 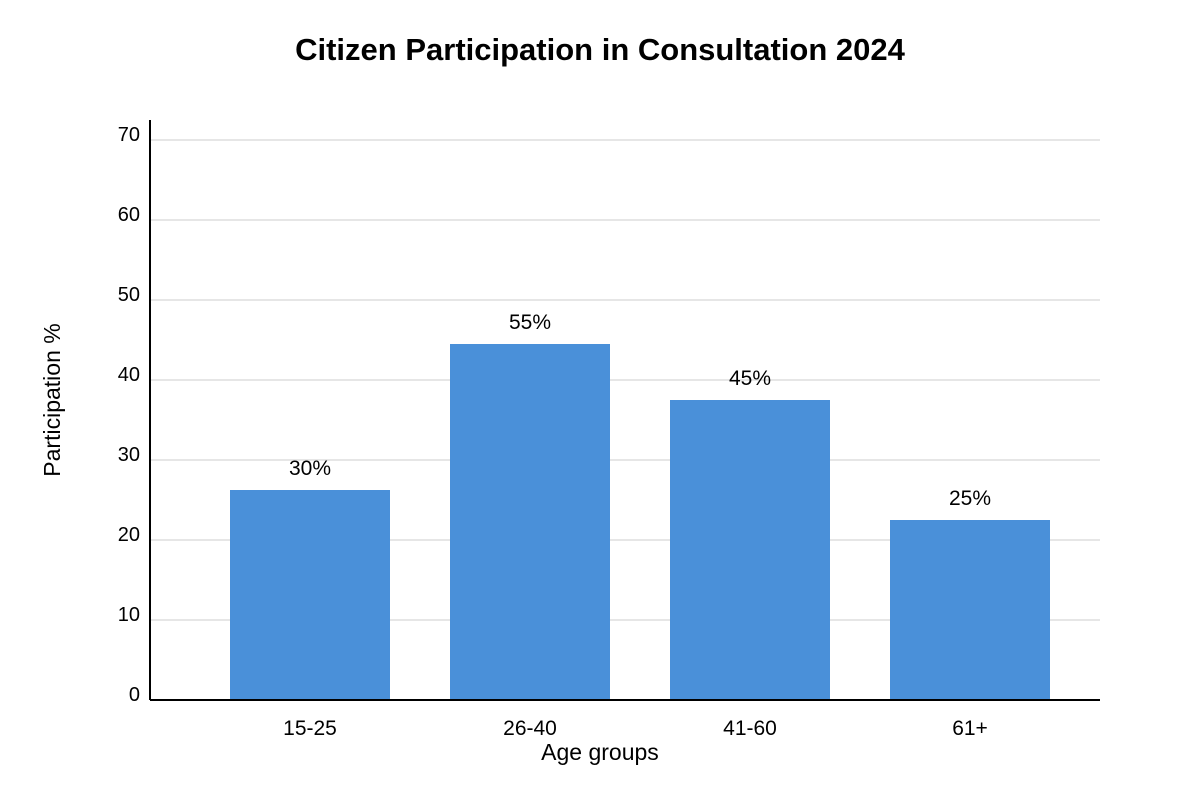 I want to click on x-tick-label: 15-25, so click(x=310, y=728).